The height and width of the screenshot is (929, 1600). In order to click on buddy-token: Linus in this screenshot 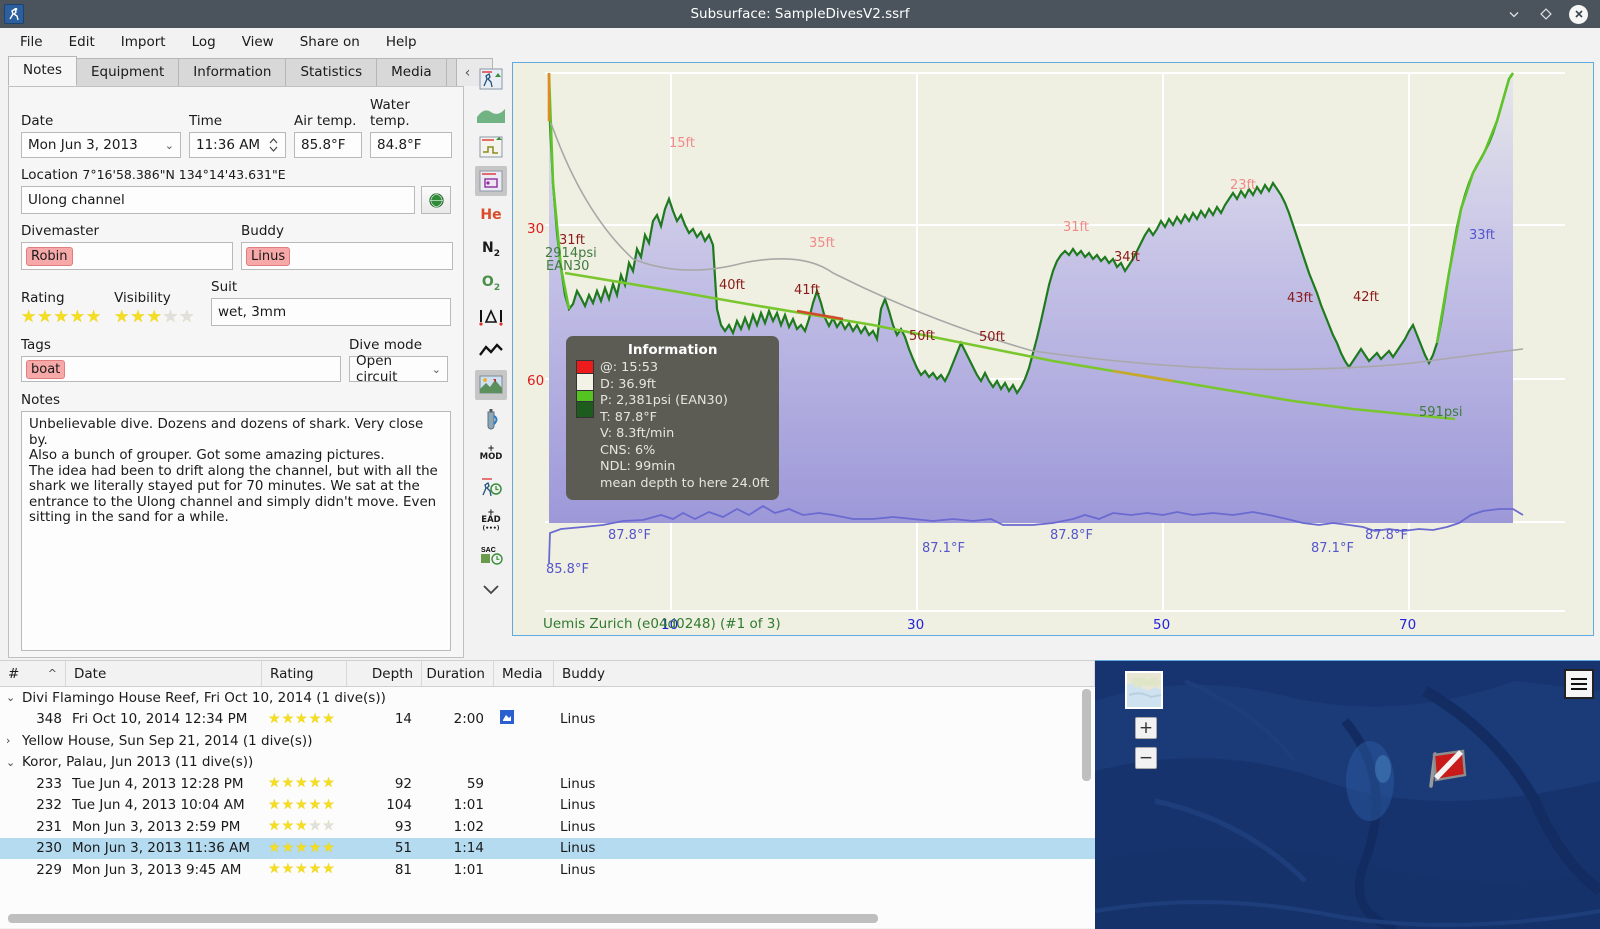, I will do `click(268, 256)`.